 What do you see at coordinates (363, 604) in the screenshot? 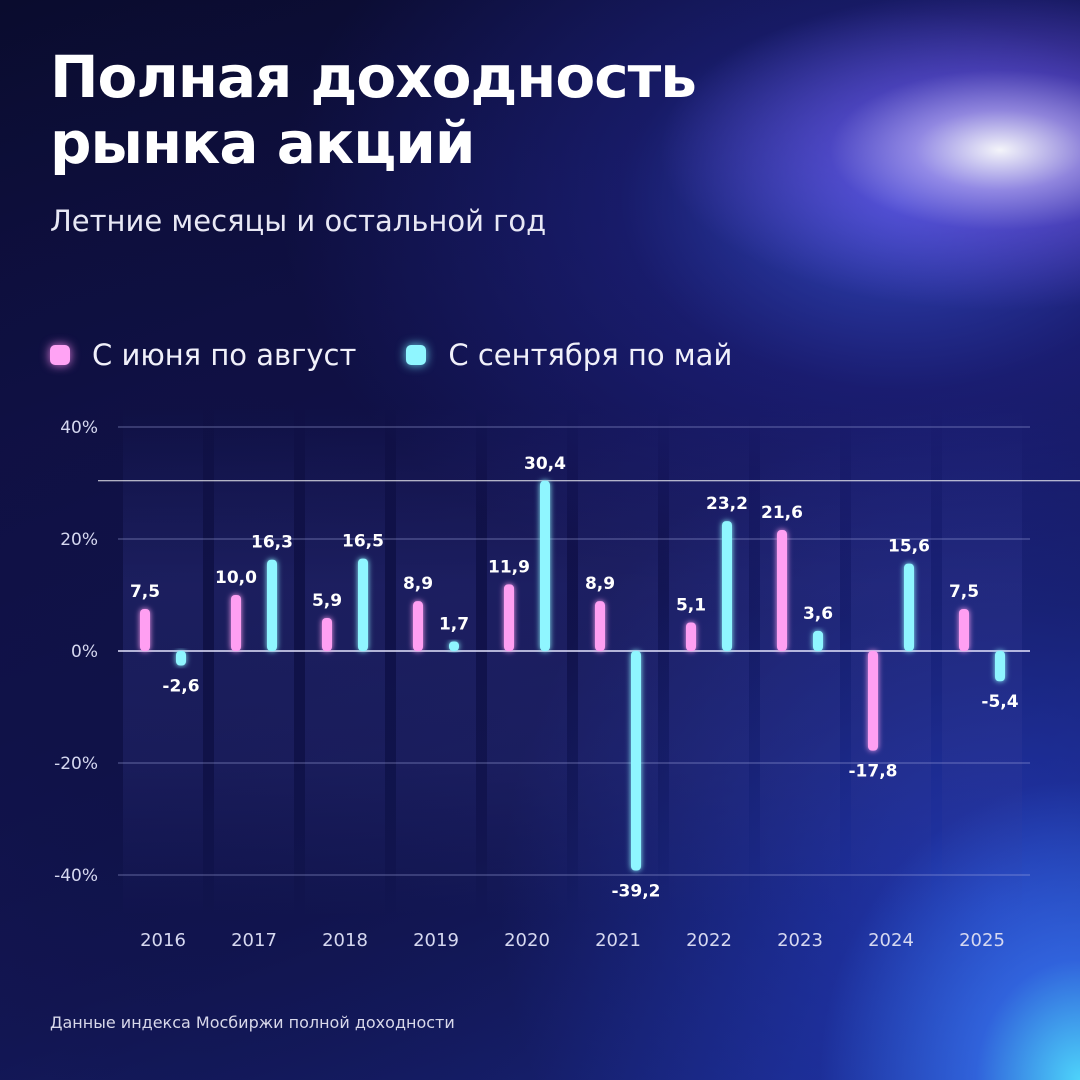
I see `bar-rest-2018` at bounding box center [363, 604].